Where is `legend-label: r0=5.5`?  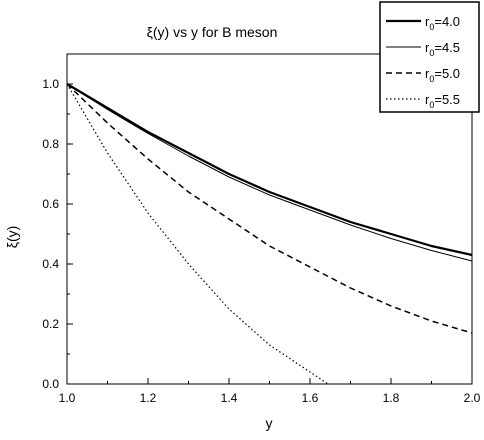
legend-label: r0=5.5 is located at coordinates (442, 101).